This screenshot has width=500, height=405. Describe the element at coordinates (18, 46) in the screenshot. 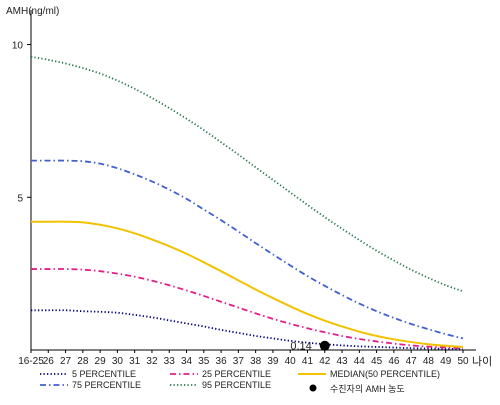

I see `y-tick-label: 10` at that location.